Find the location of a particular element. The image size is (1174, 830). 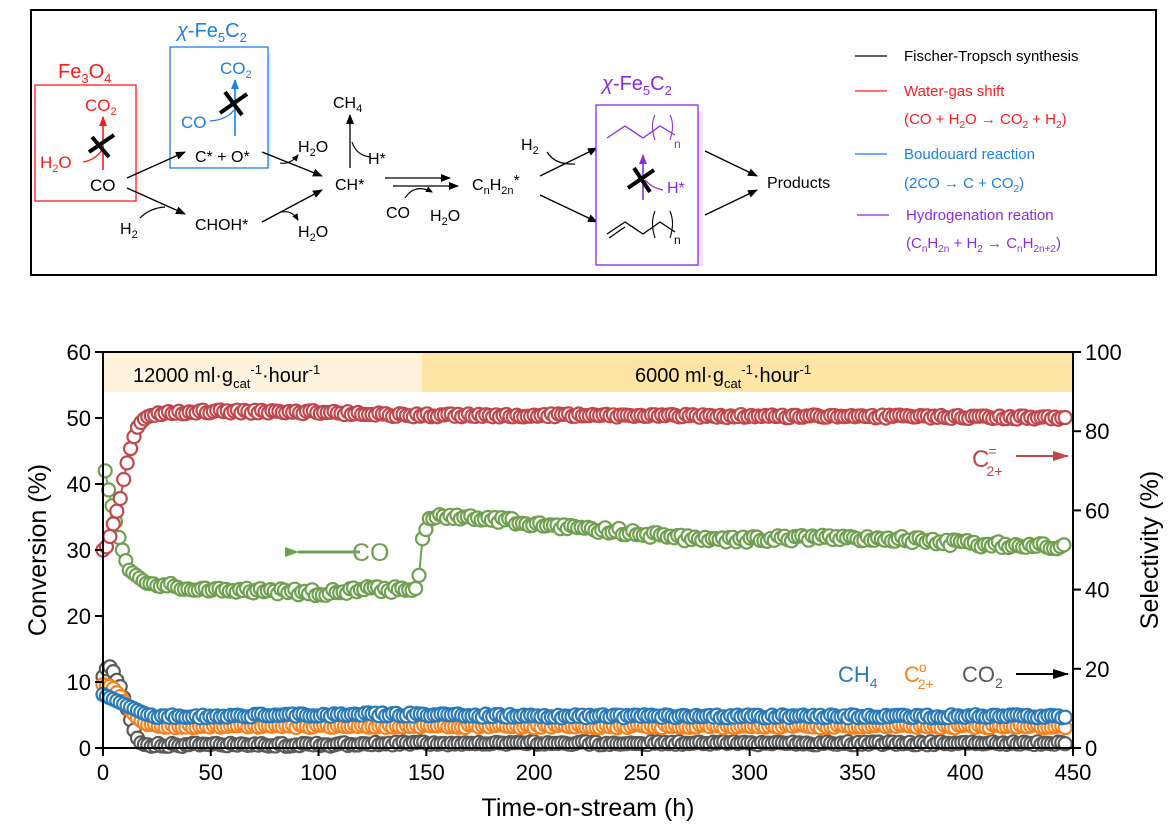

products-label: Products is located at coordinates (798, 183).